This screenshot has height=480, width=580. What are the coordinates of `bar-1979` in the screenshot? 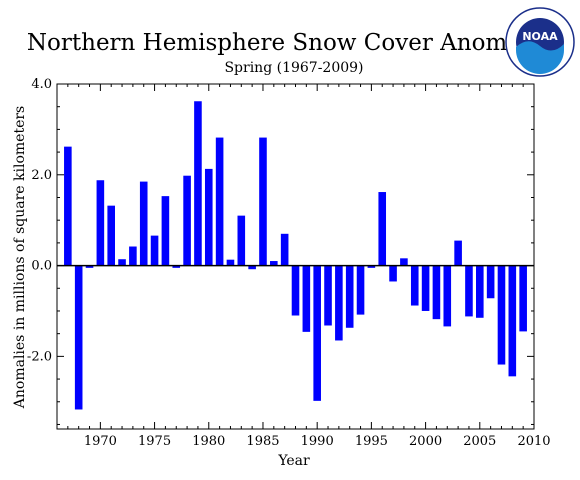 It's located at (198, 183).